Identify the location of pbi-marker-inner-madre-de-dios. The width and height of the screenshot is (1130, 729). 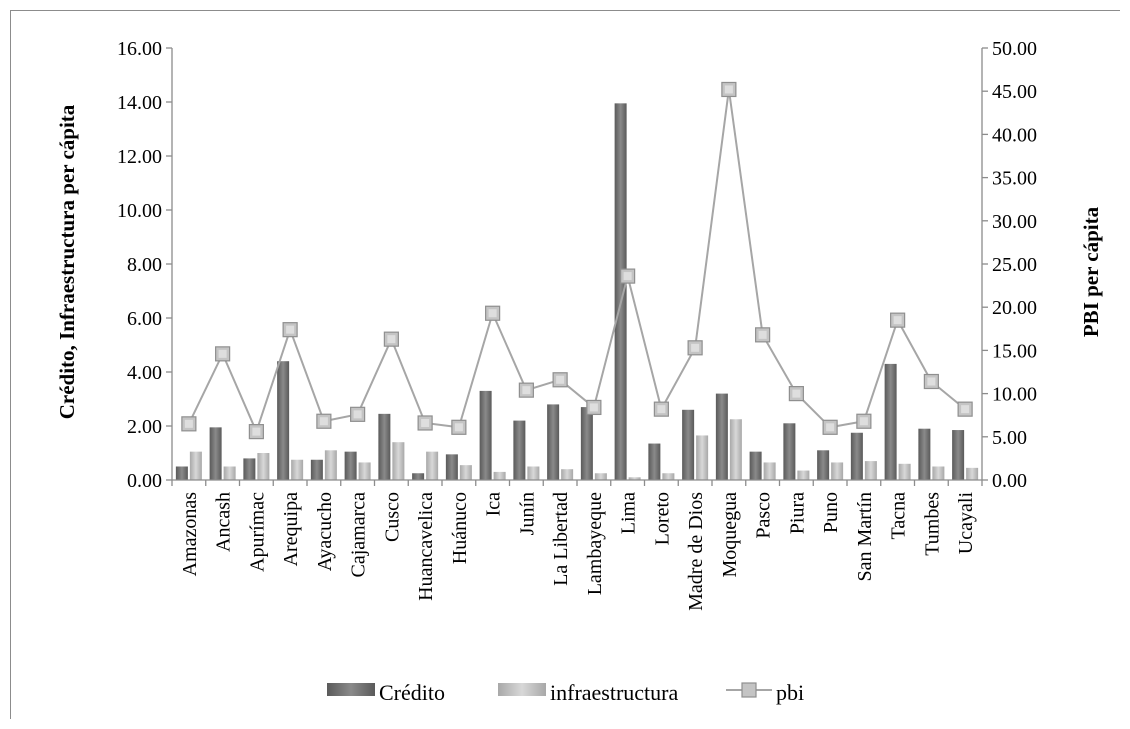
(695, 347).